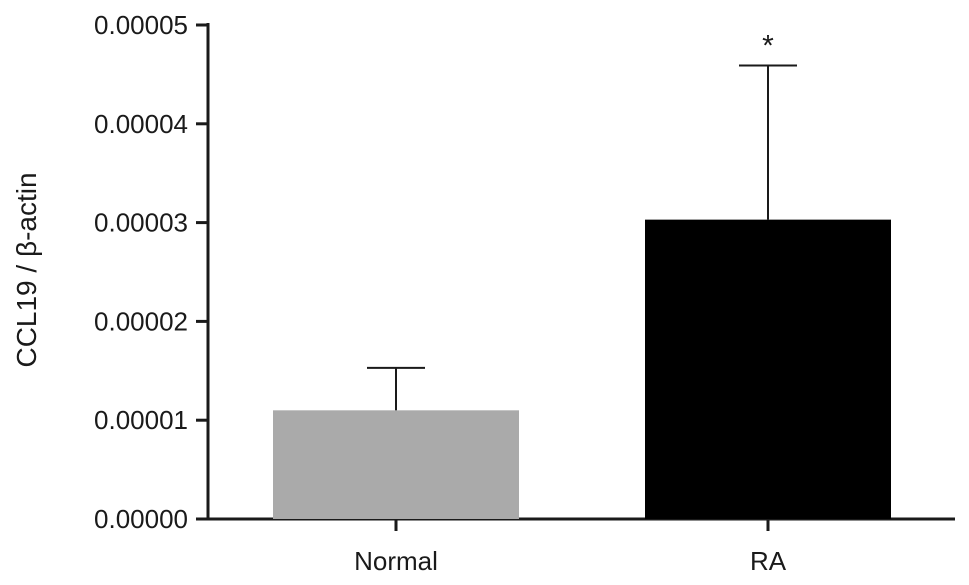 The image size is (969, 585). Describe the element at coordinates (396, 561) in the screenshot. I see `x-tick-label-normal: Normal` at that location.